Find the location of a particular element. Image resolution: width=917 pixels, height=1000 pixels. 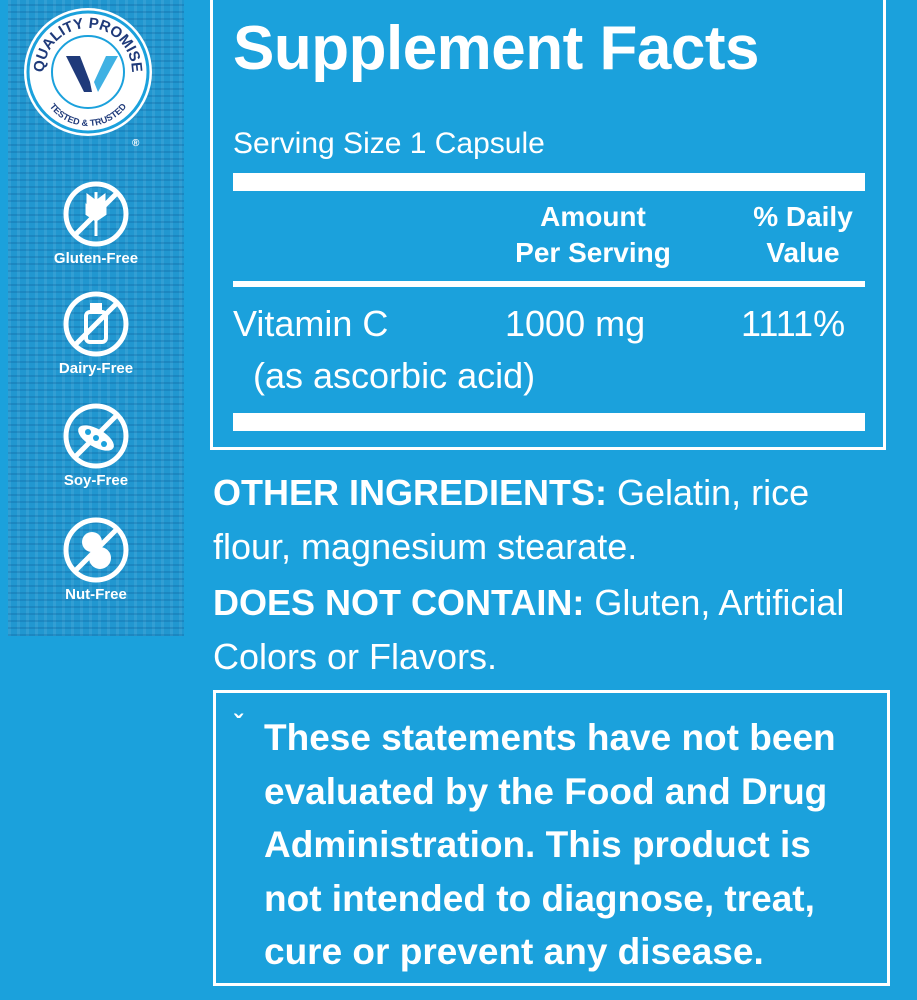

nutrient-name: Vitamin C is located at coordinates (311, 323).